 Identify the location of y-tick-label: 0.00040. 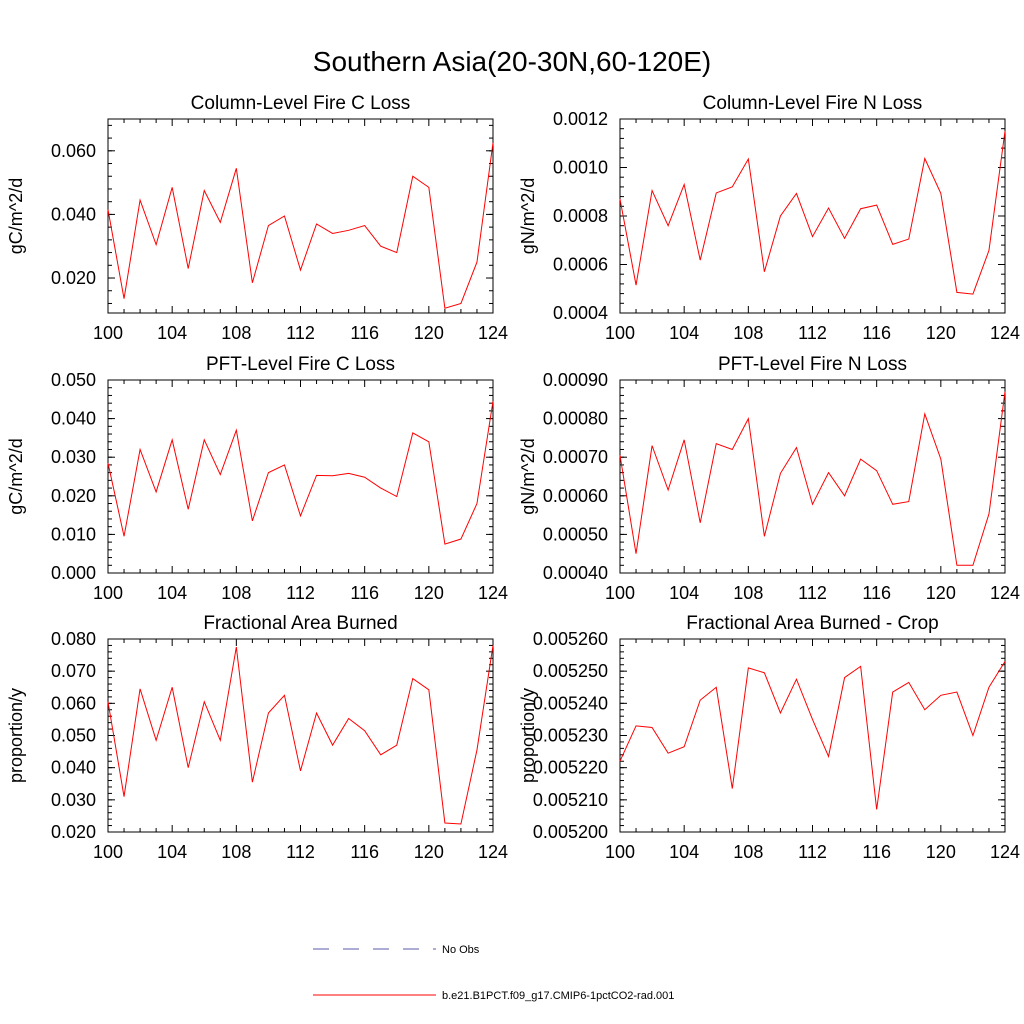
(575, 573).